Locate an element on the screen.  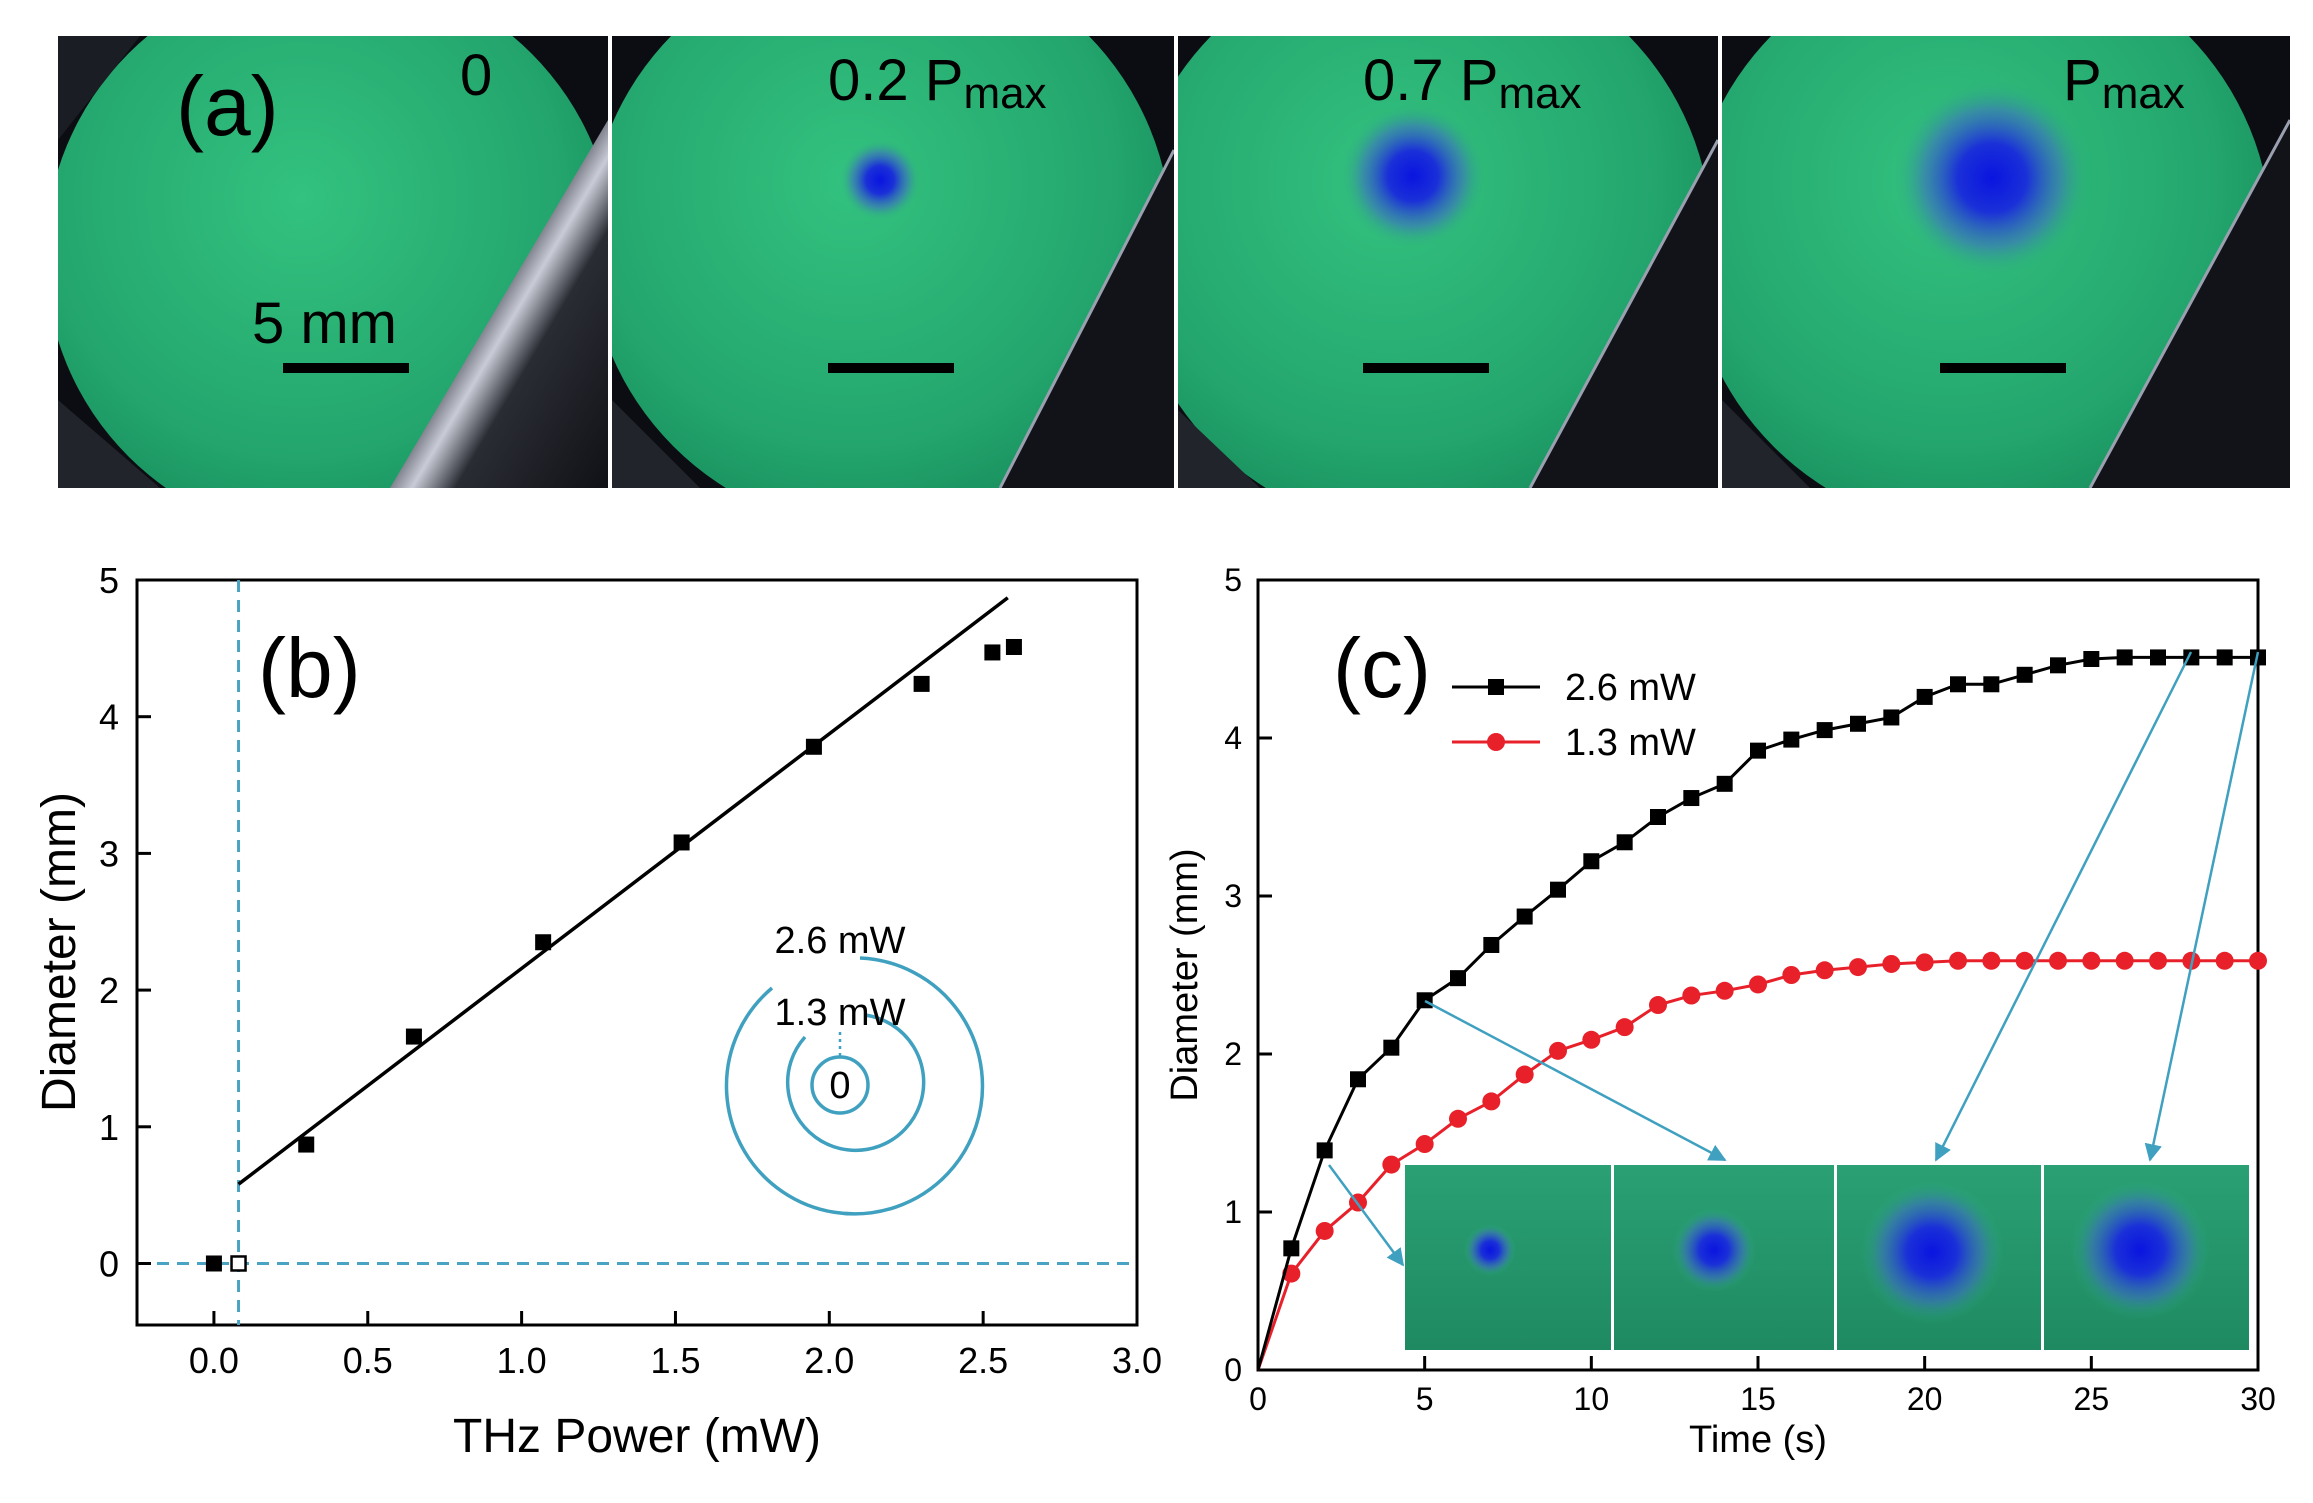
data-point-open is located at coordinates (238, 1263).